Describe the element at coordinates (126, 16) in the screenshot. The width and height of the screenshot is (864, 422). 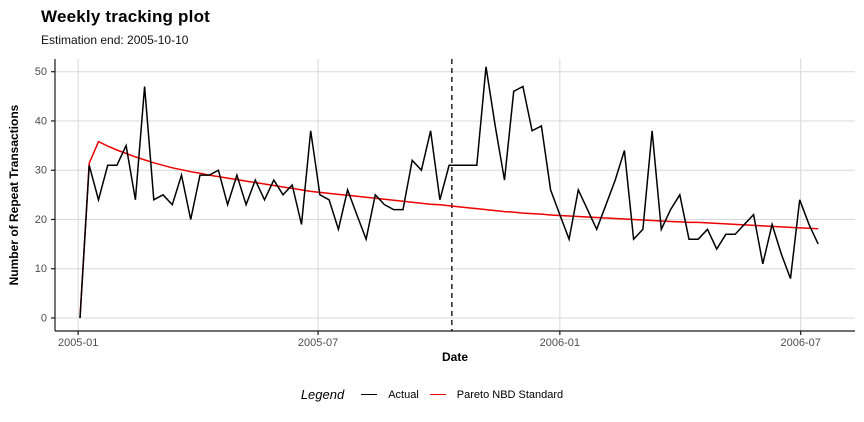
I see `chart-title: Weekly tracking plot` at that location.